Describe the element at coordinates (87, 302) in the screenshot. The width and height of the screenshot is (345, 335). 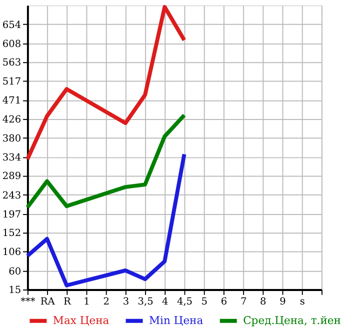
I see `x-tick-label: 1` at that location.